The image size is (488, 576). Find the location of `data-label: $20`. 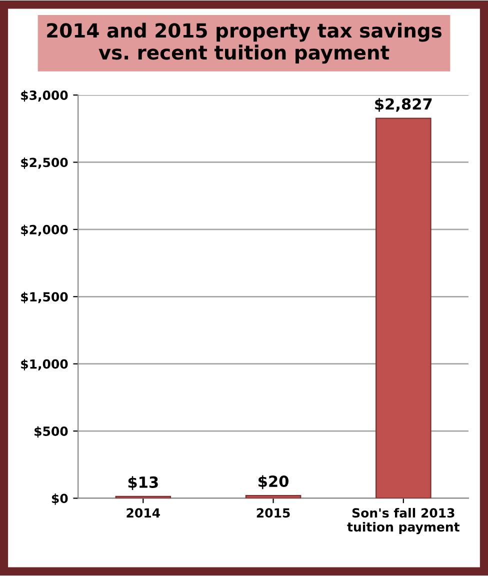

data-label: $20 is located at coordinates (273, 482).